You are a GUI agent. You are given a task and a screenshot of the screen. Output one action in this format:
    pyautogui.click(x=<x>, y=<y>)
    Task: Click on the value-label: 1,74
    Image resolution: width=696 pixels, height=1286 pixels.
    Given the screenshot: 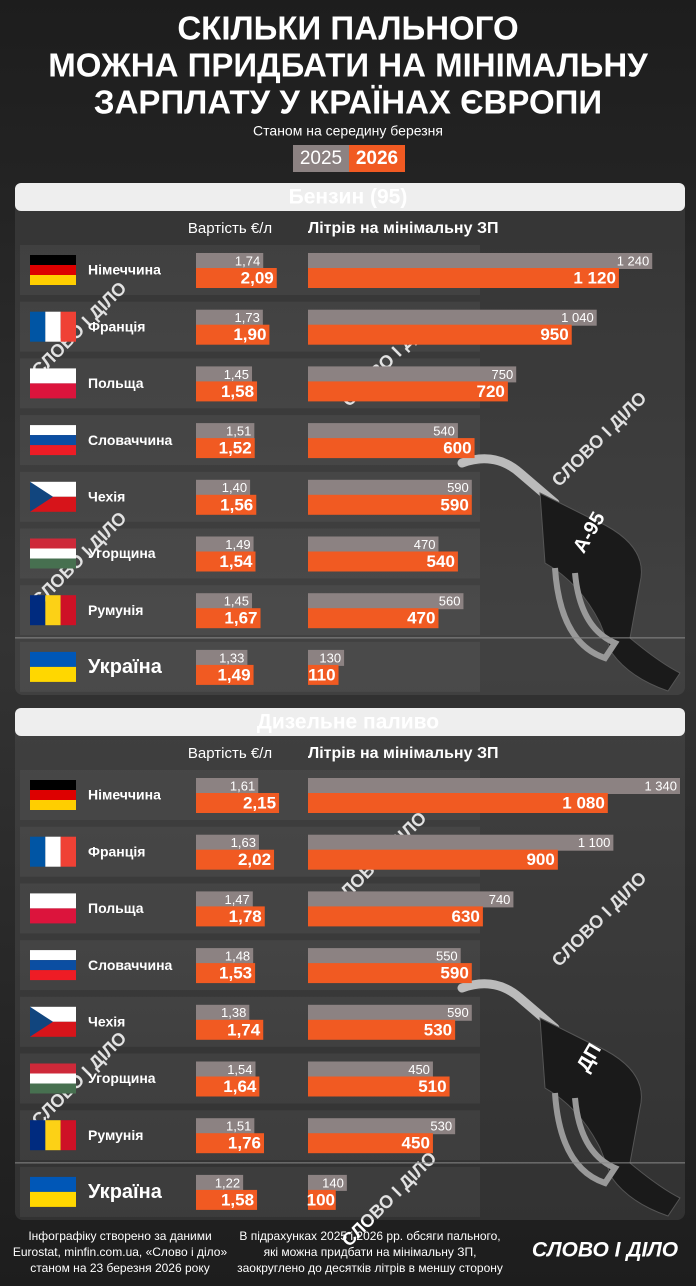 What is the action you would take?
    pyautogui.click(x=244, y=1029)
    